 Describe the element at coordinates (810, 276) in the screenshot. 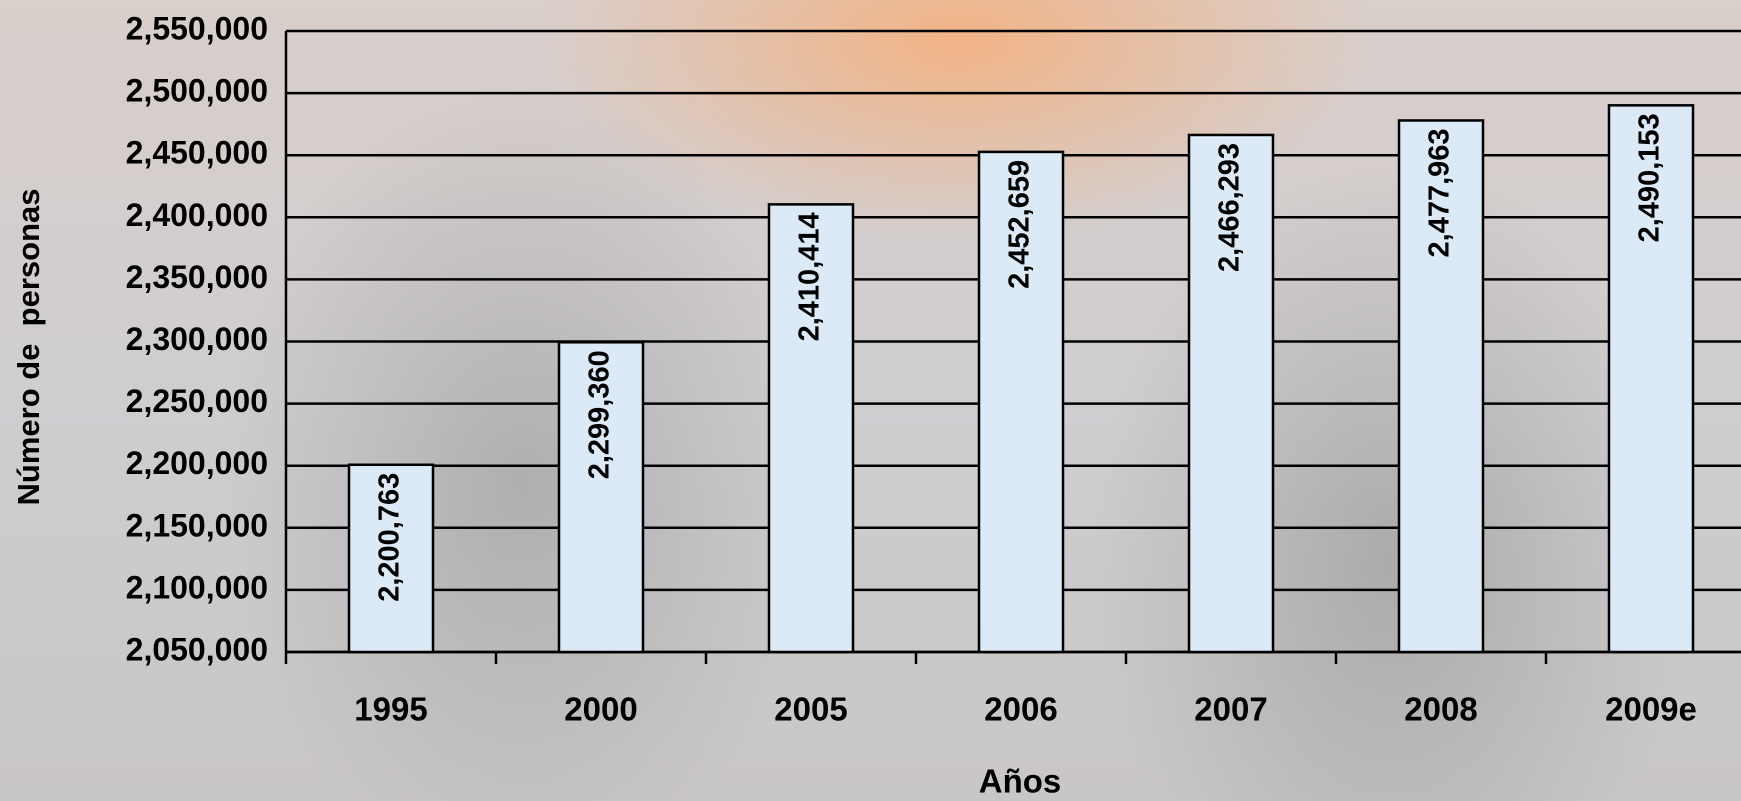

I see `value-label: 2,410,414` at that location.